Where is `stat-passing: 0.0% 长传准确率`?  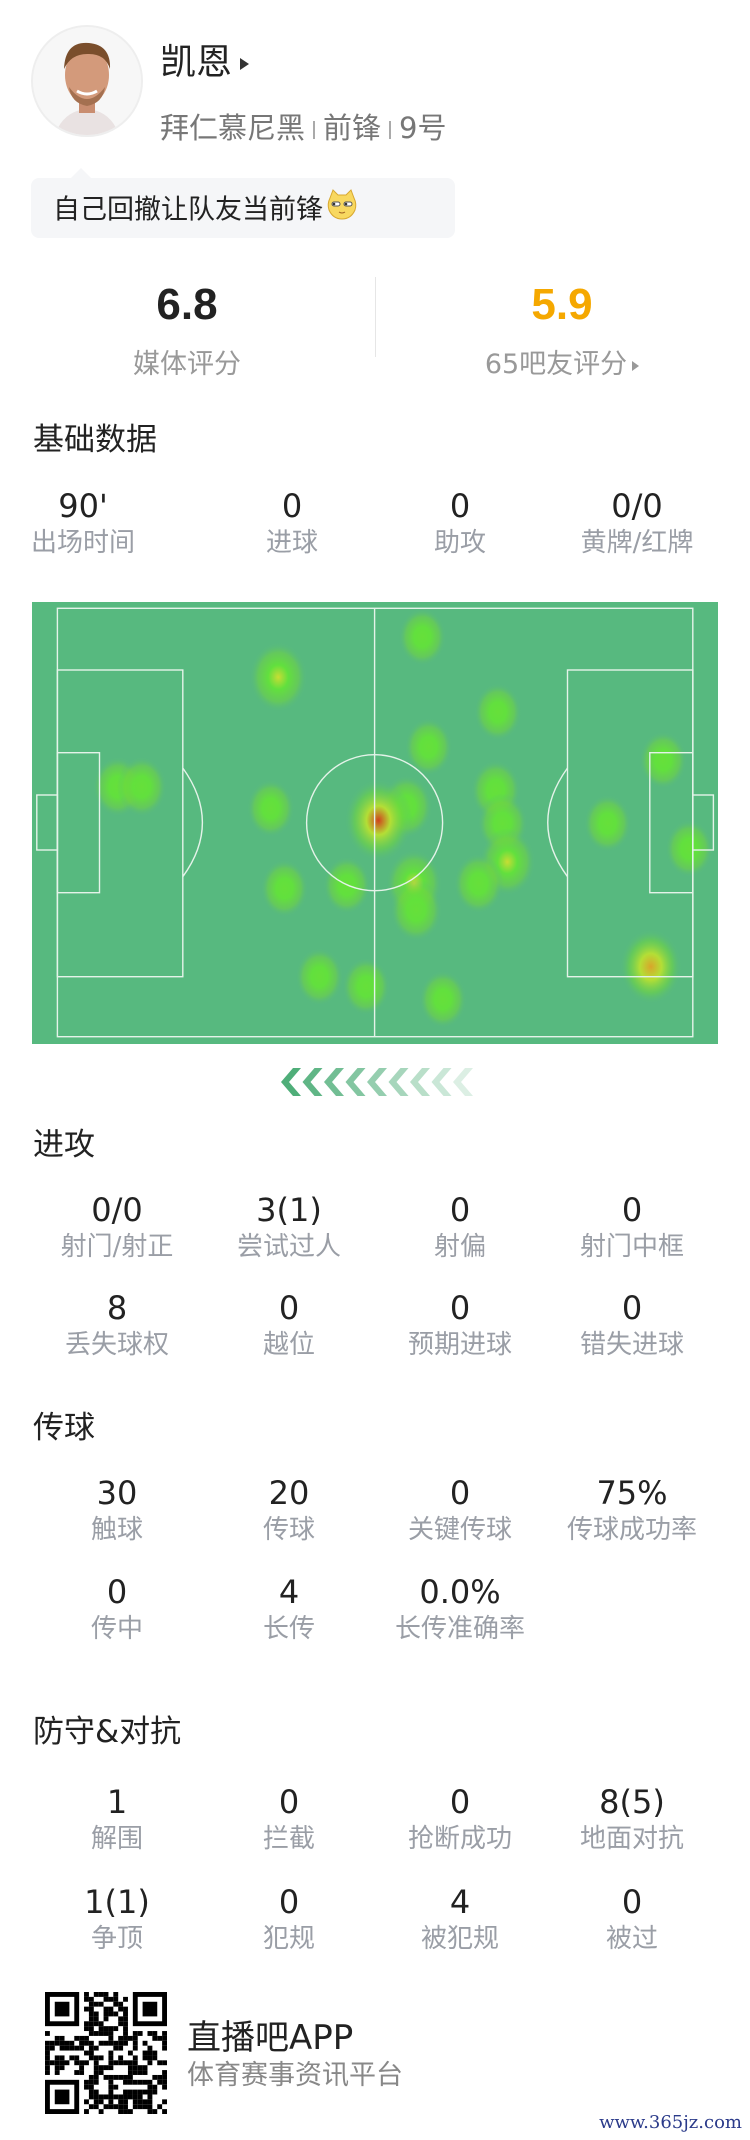 stat-passing: 0.0% 长传准确率 is located at coordinates (460, 1610).